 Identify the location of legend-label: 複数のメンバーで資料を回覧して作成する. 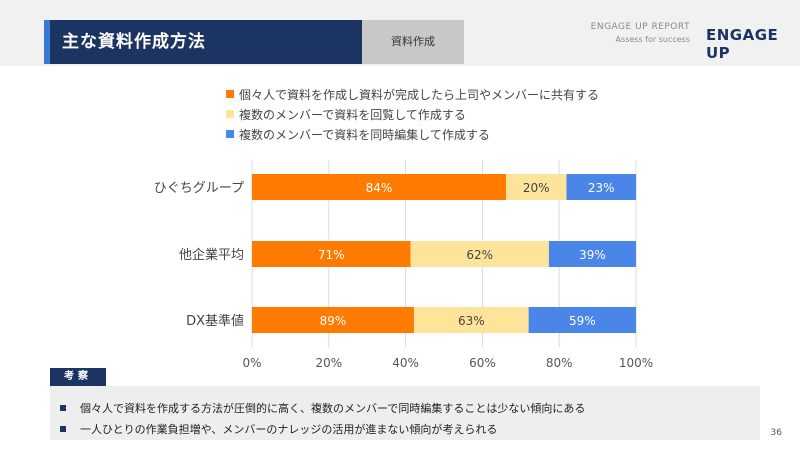
(352, 114).